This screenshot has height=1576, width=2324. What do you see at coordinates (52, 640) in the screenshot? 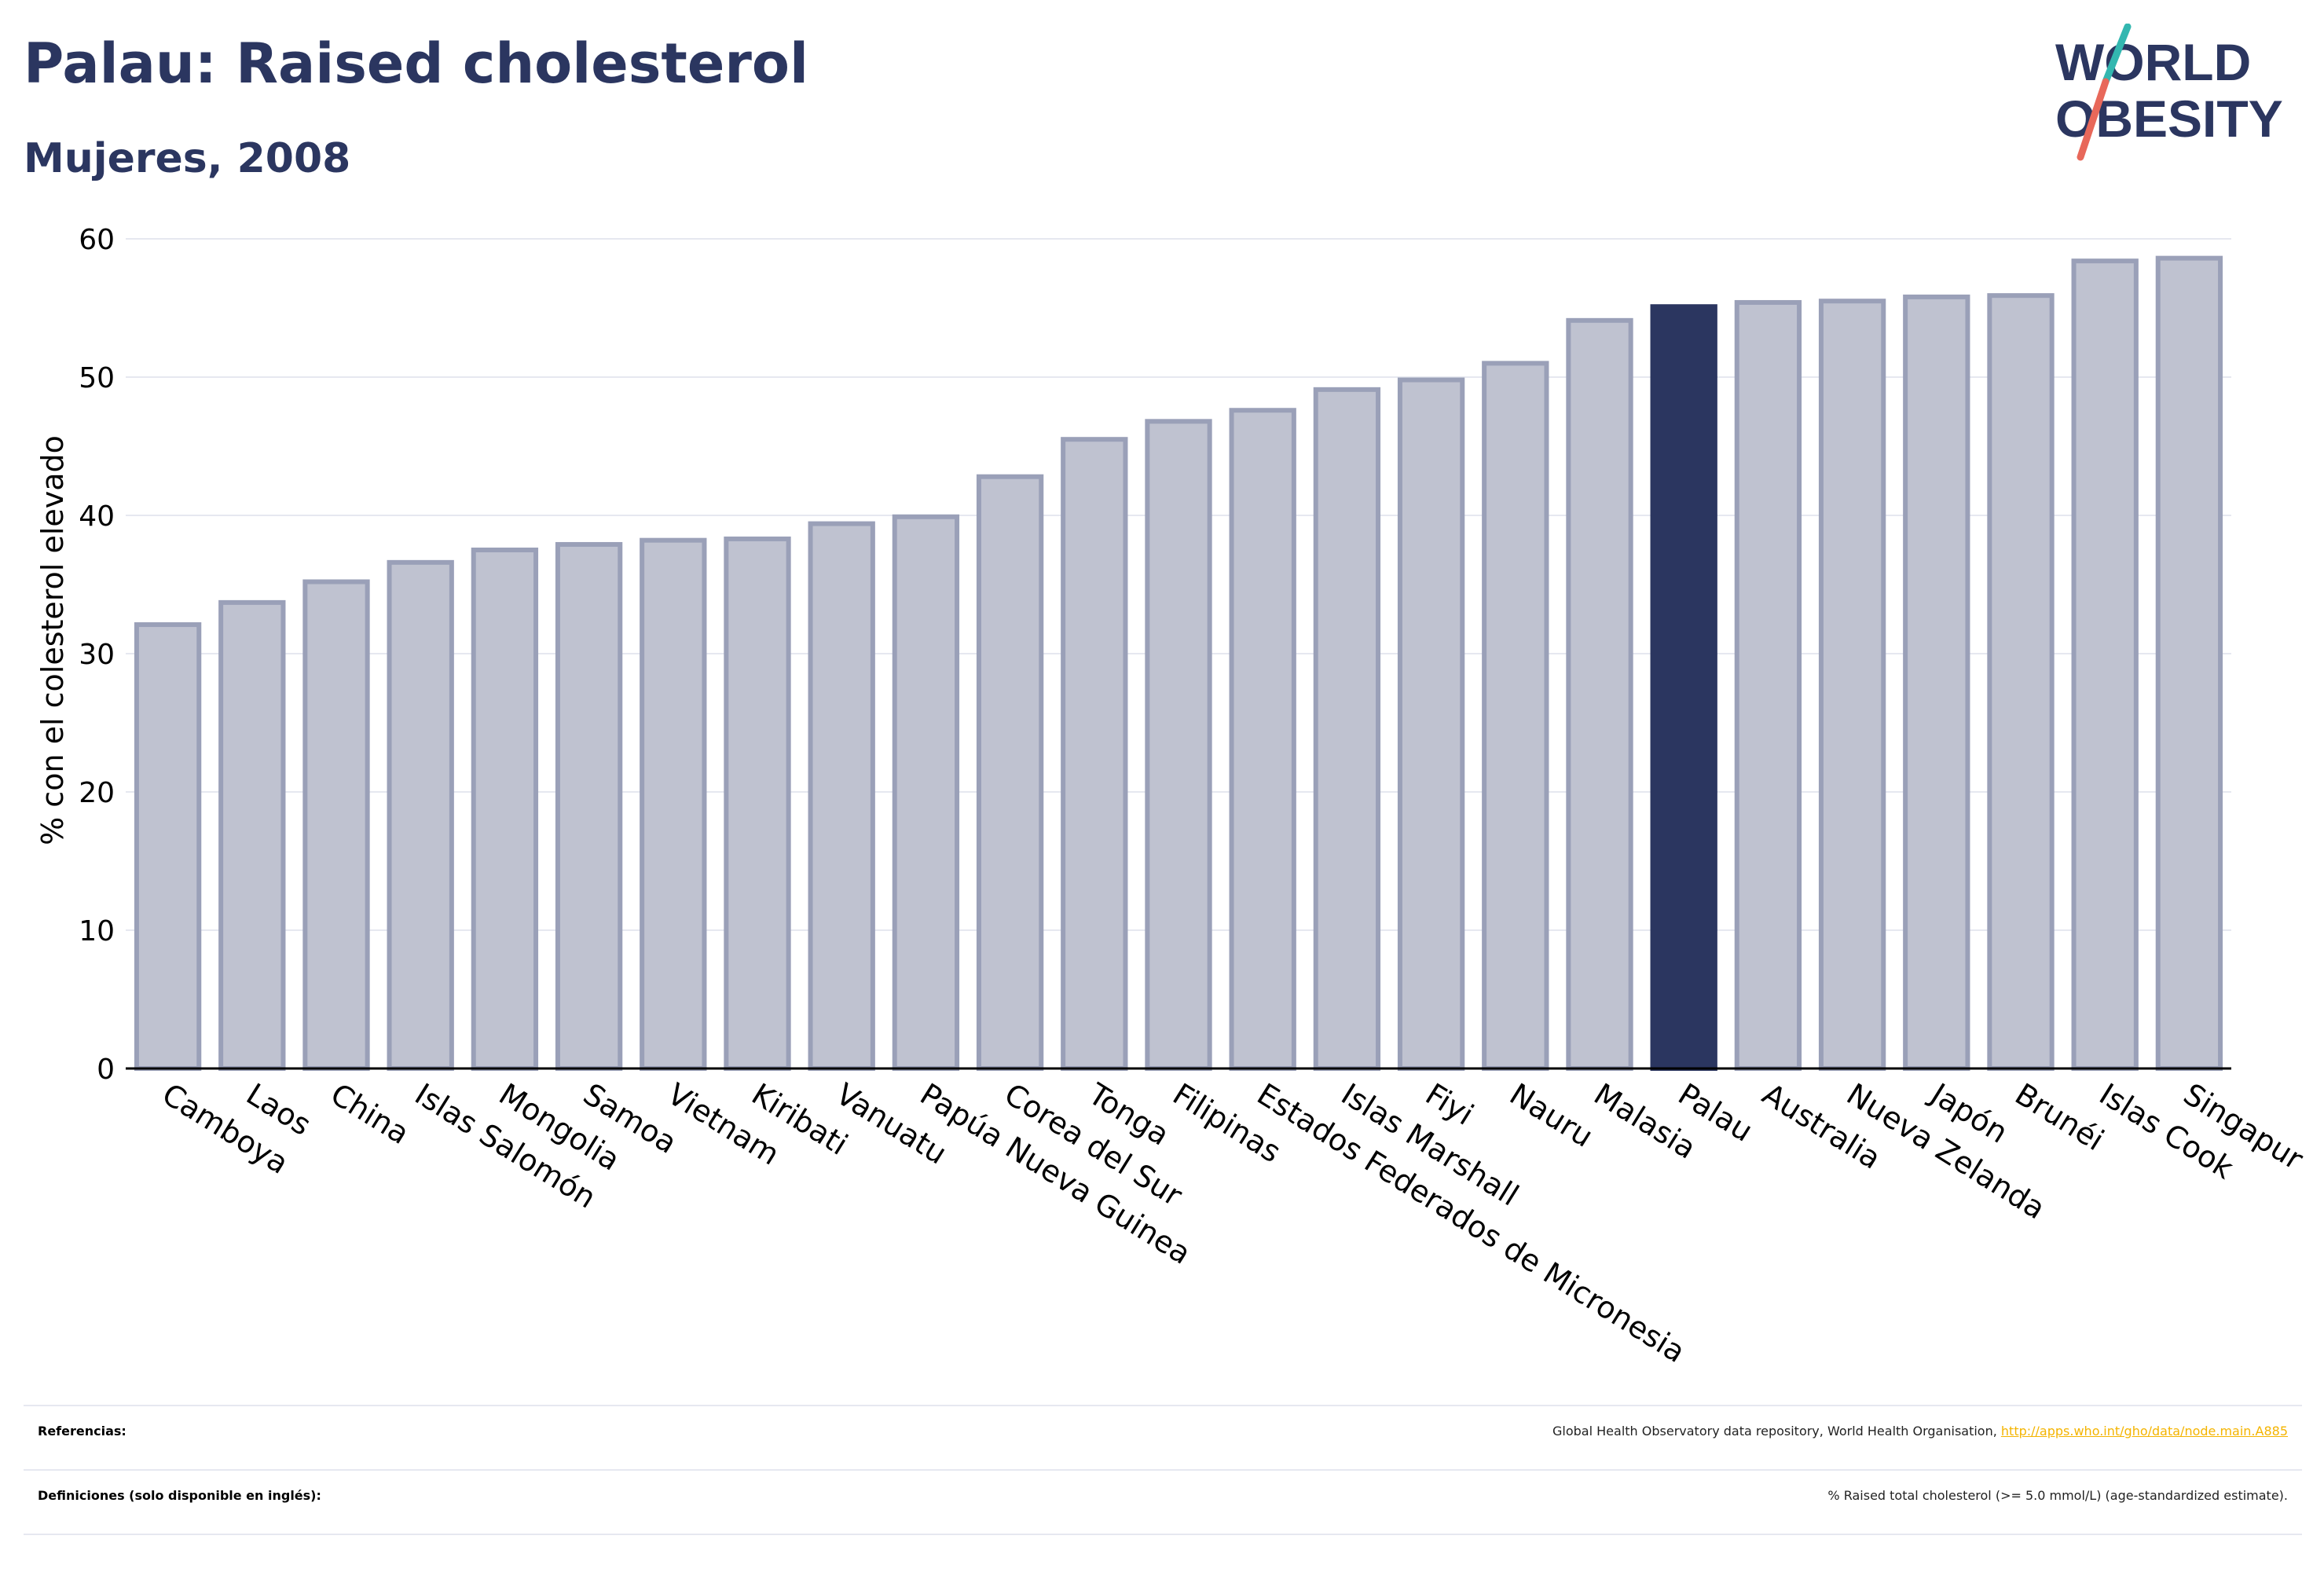
I see `y-axis-title: % con el colesterol elevado` at bounding box center [52, 640].